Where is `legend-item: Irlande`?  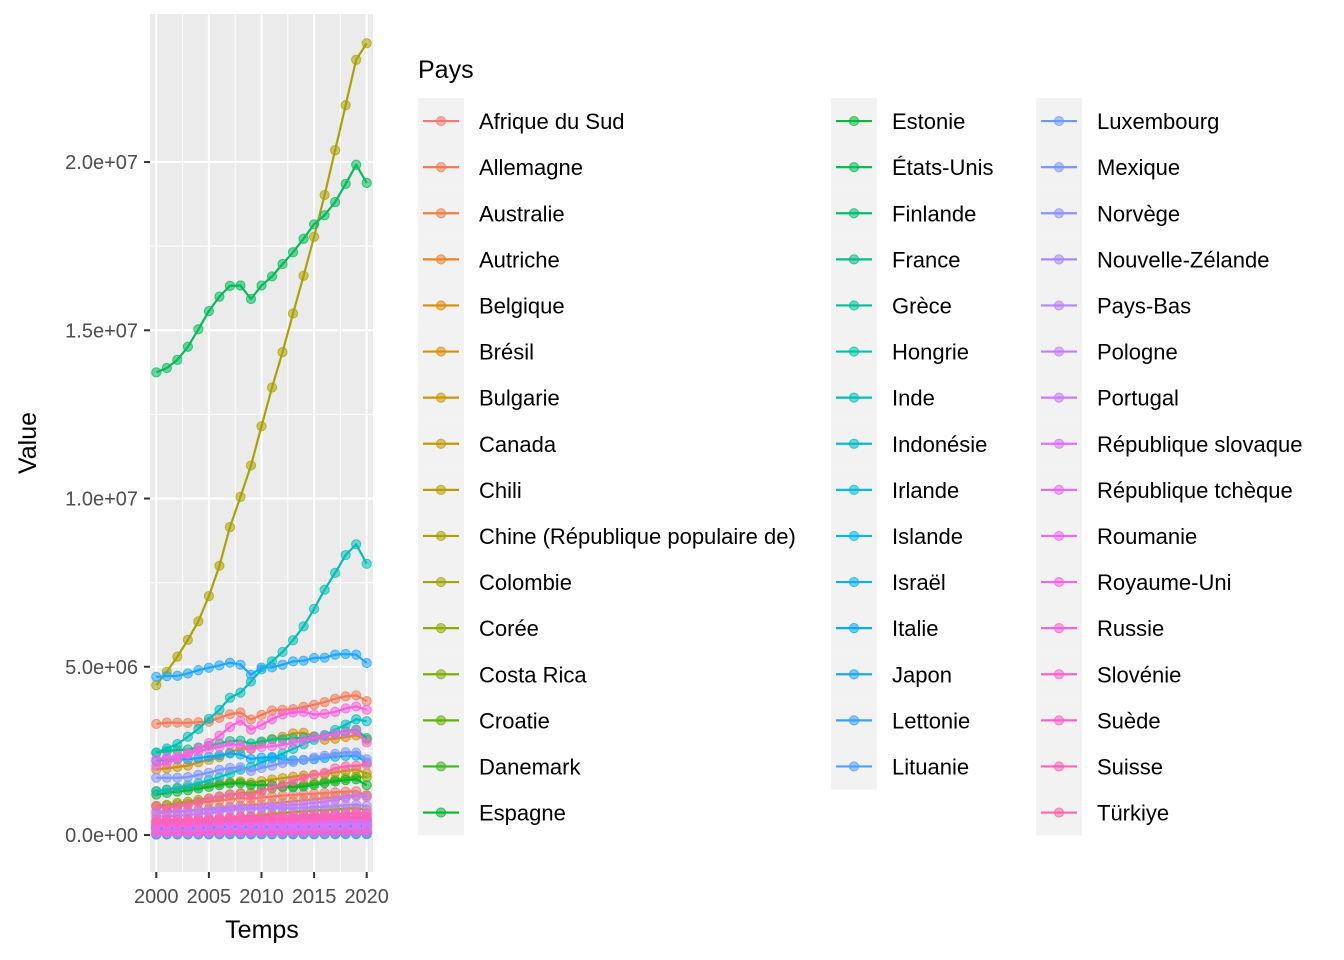 legend-item: Irlande is located at coordinates (895, 489).